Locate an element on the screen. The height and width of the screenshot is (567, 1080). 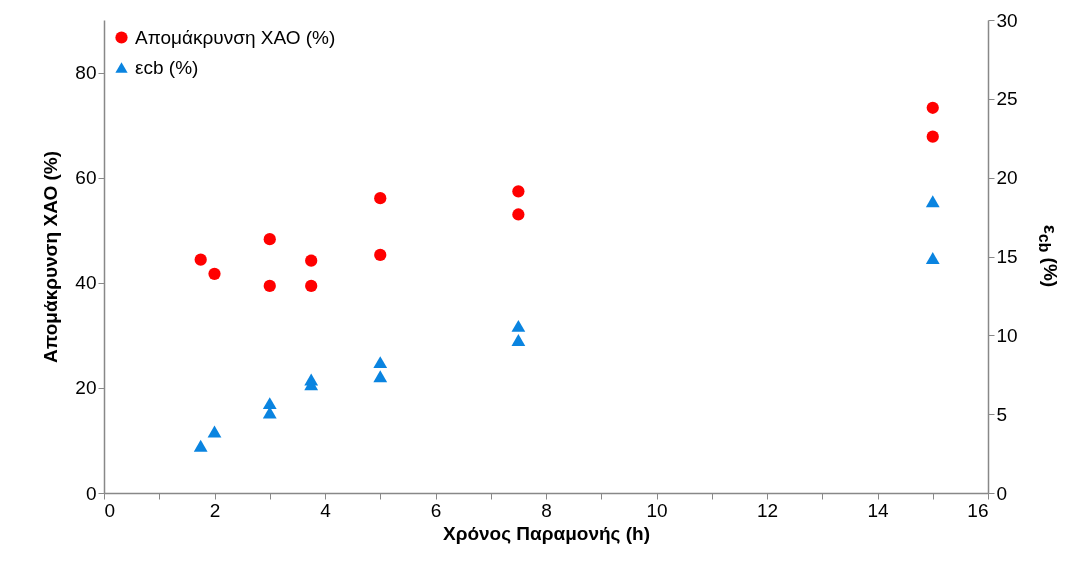
x-tick-label: 12 is located at coordinates (767, 510).